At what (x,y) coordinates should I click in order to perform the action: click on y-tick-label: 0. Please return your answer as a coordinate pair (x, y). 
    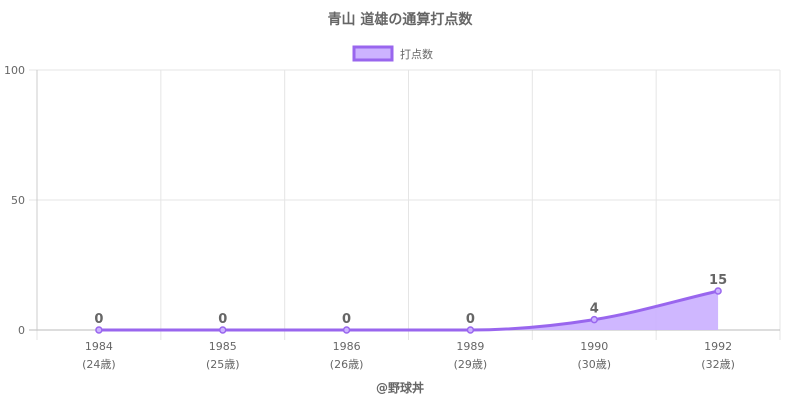
    Looking at the image, I should click on (21, 330).